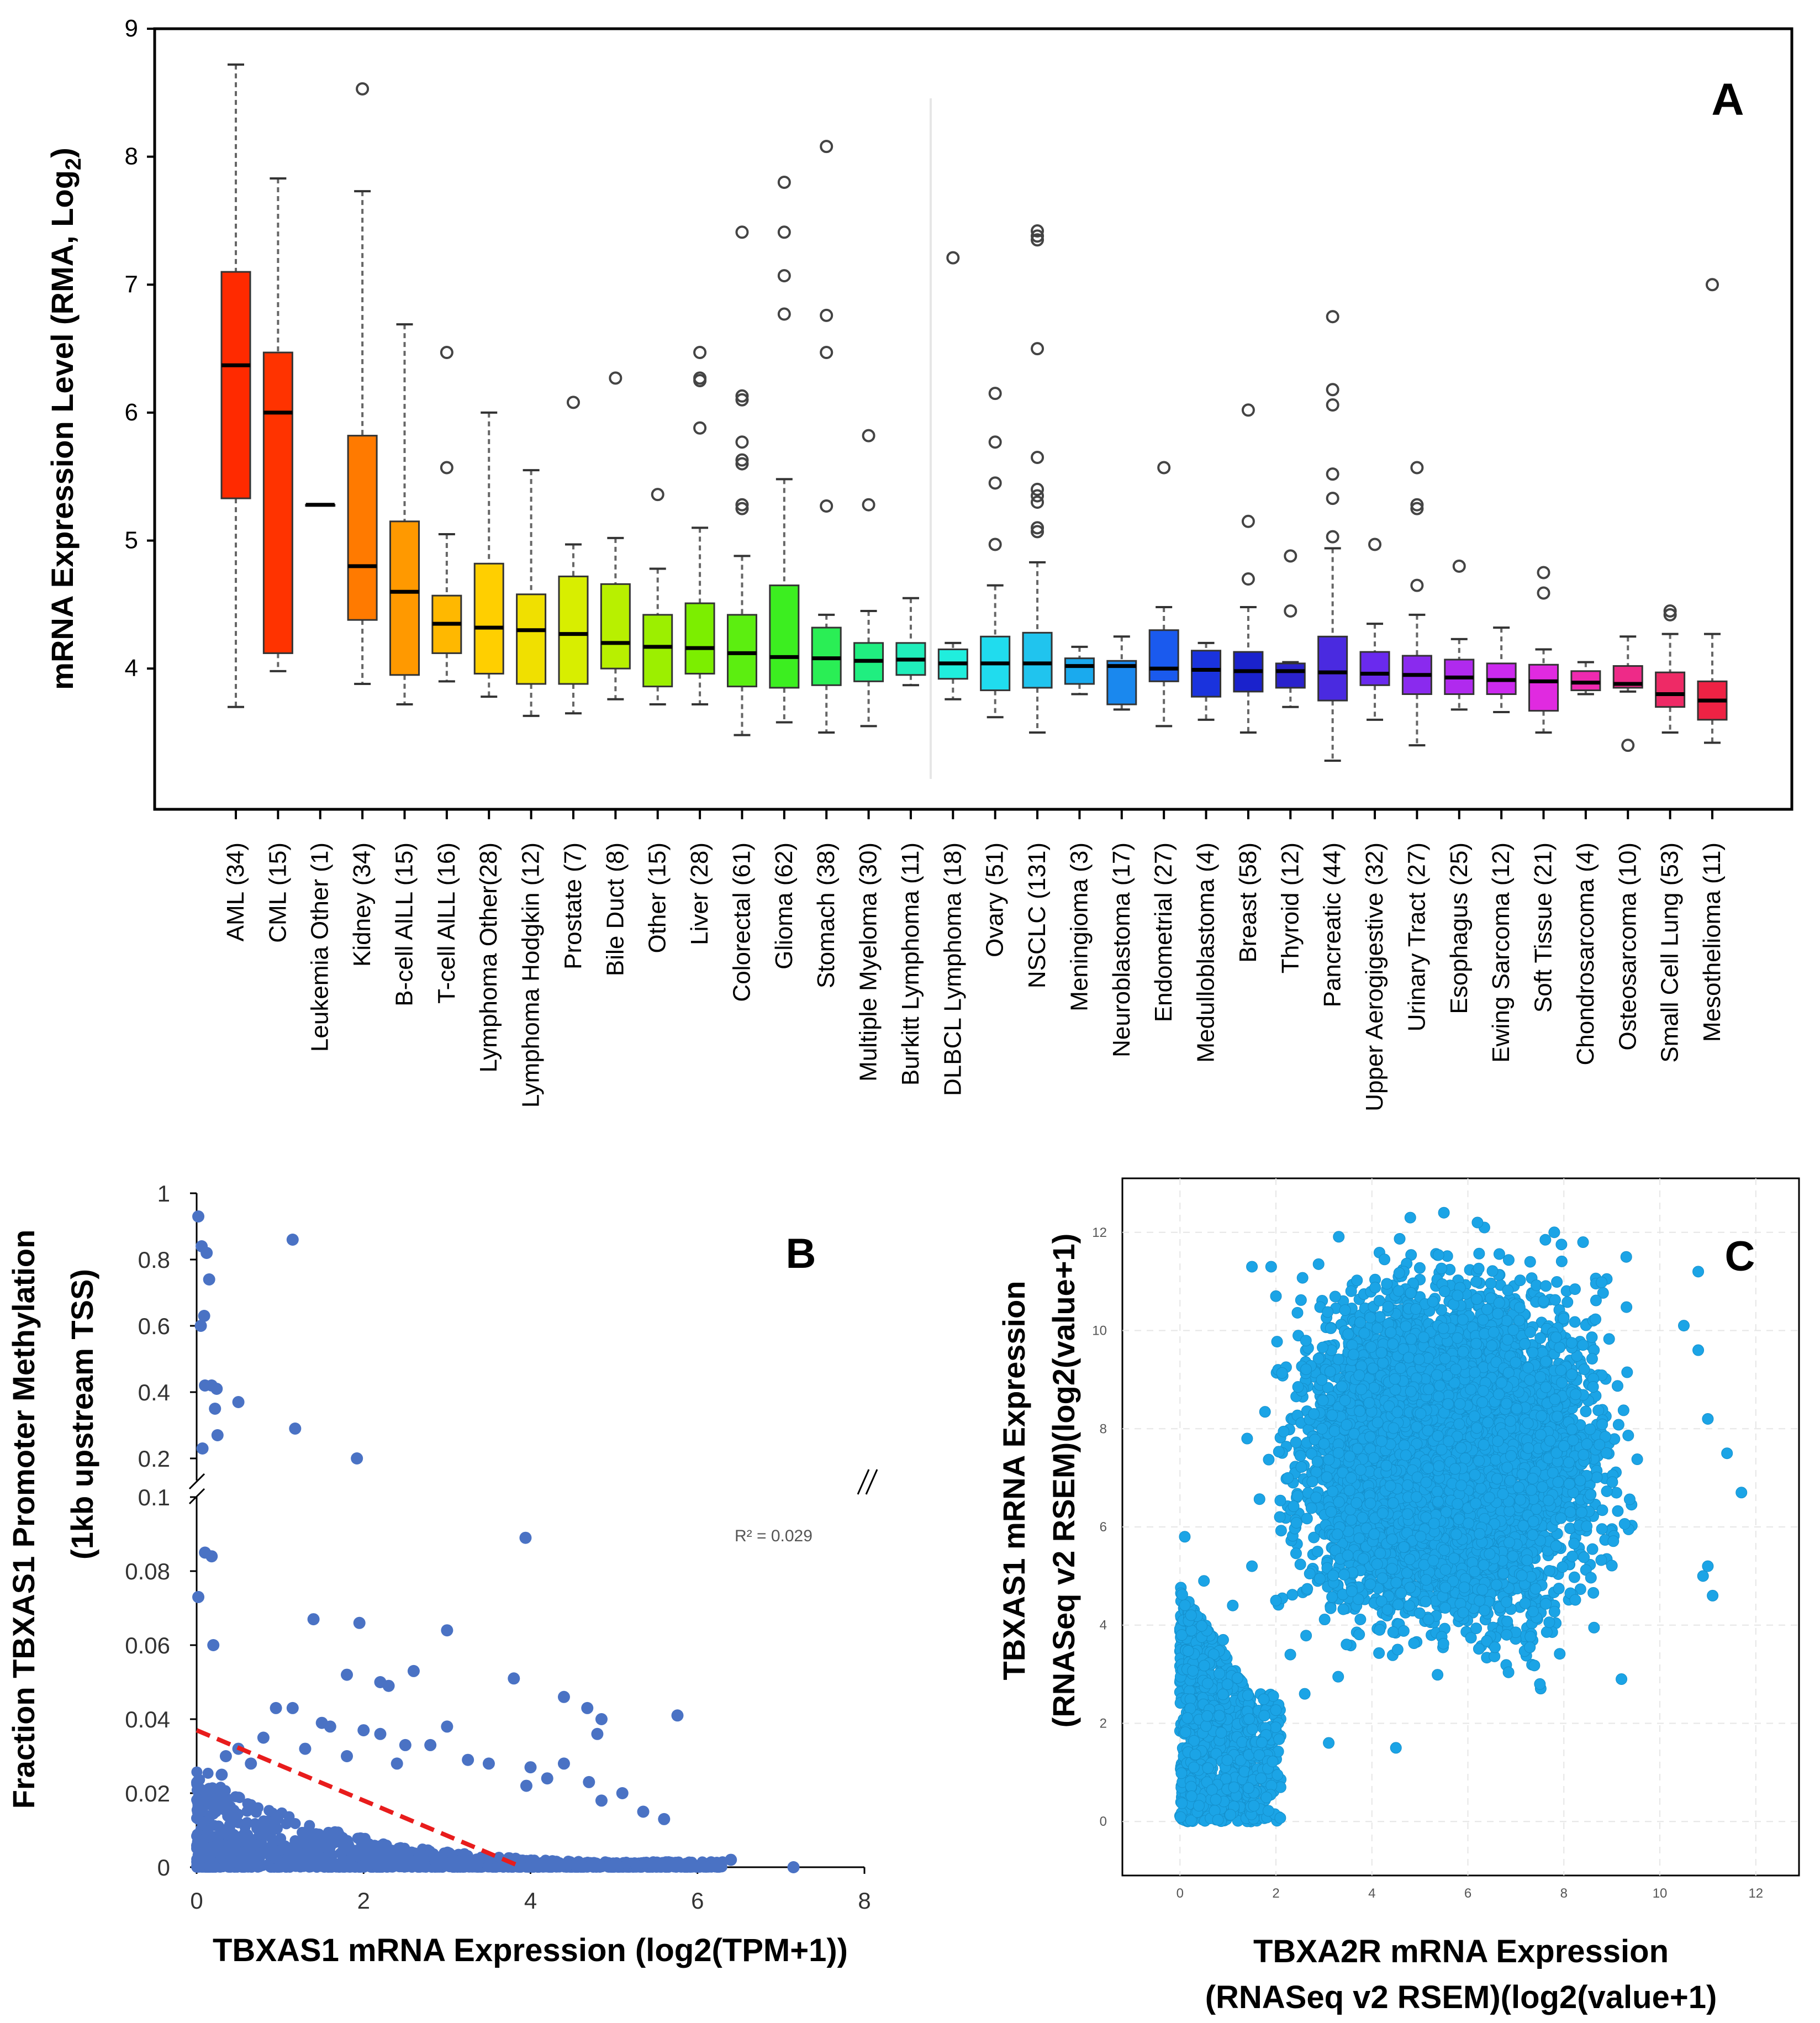 The image size is (1820, 2023). I want to click on b-y-tick-label: 0.02, so click(147, 1793).